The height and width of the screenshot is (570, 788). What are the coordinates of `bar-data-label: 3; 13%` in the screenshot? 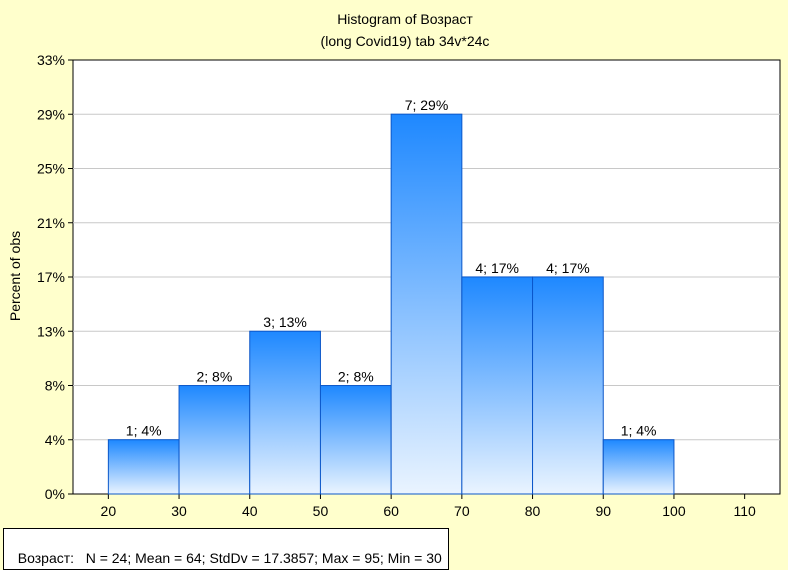 It's located at (285, 322).